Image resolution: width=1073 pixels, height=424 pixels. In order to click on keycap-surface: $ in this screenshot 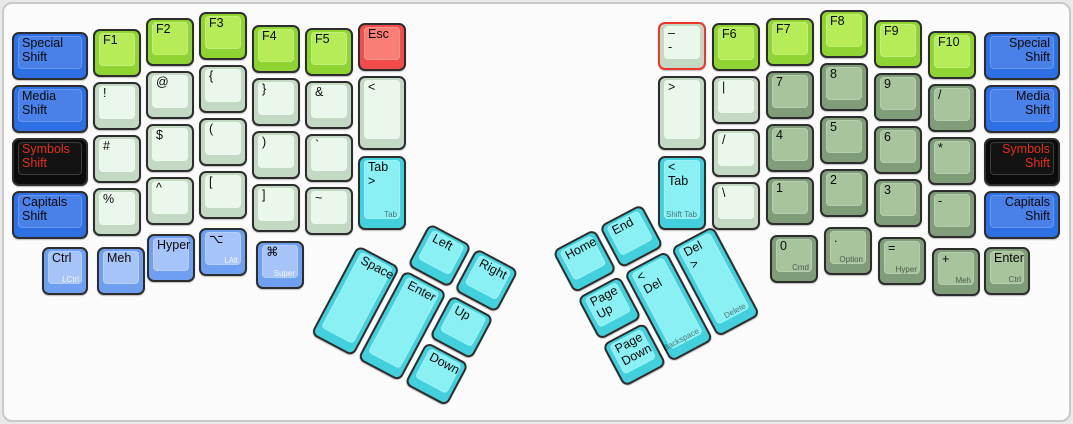, I will do `click(170, 144)`.